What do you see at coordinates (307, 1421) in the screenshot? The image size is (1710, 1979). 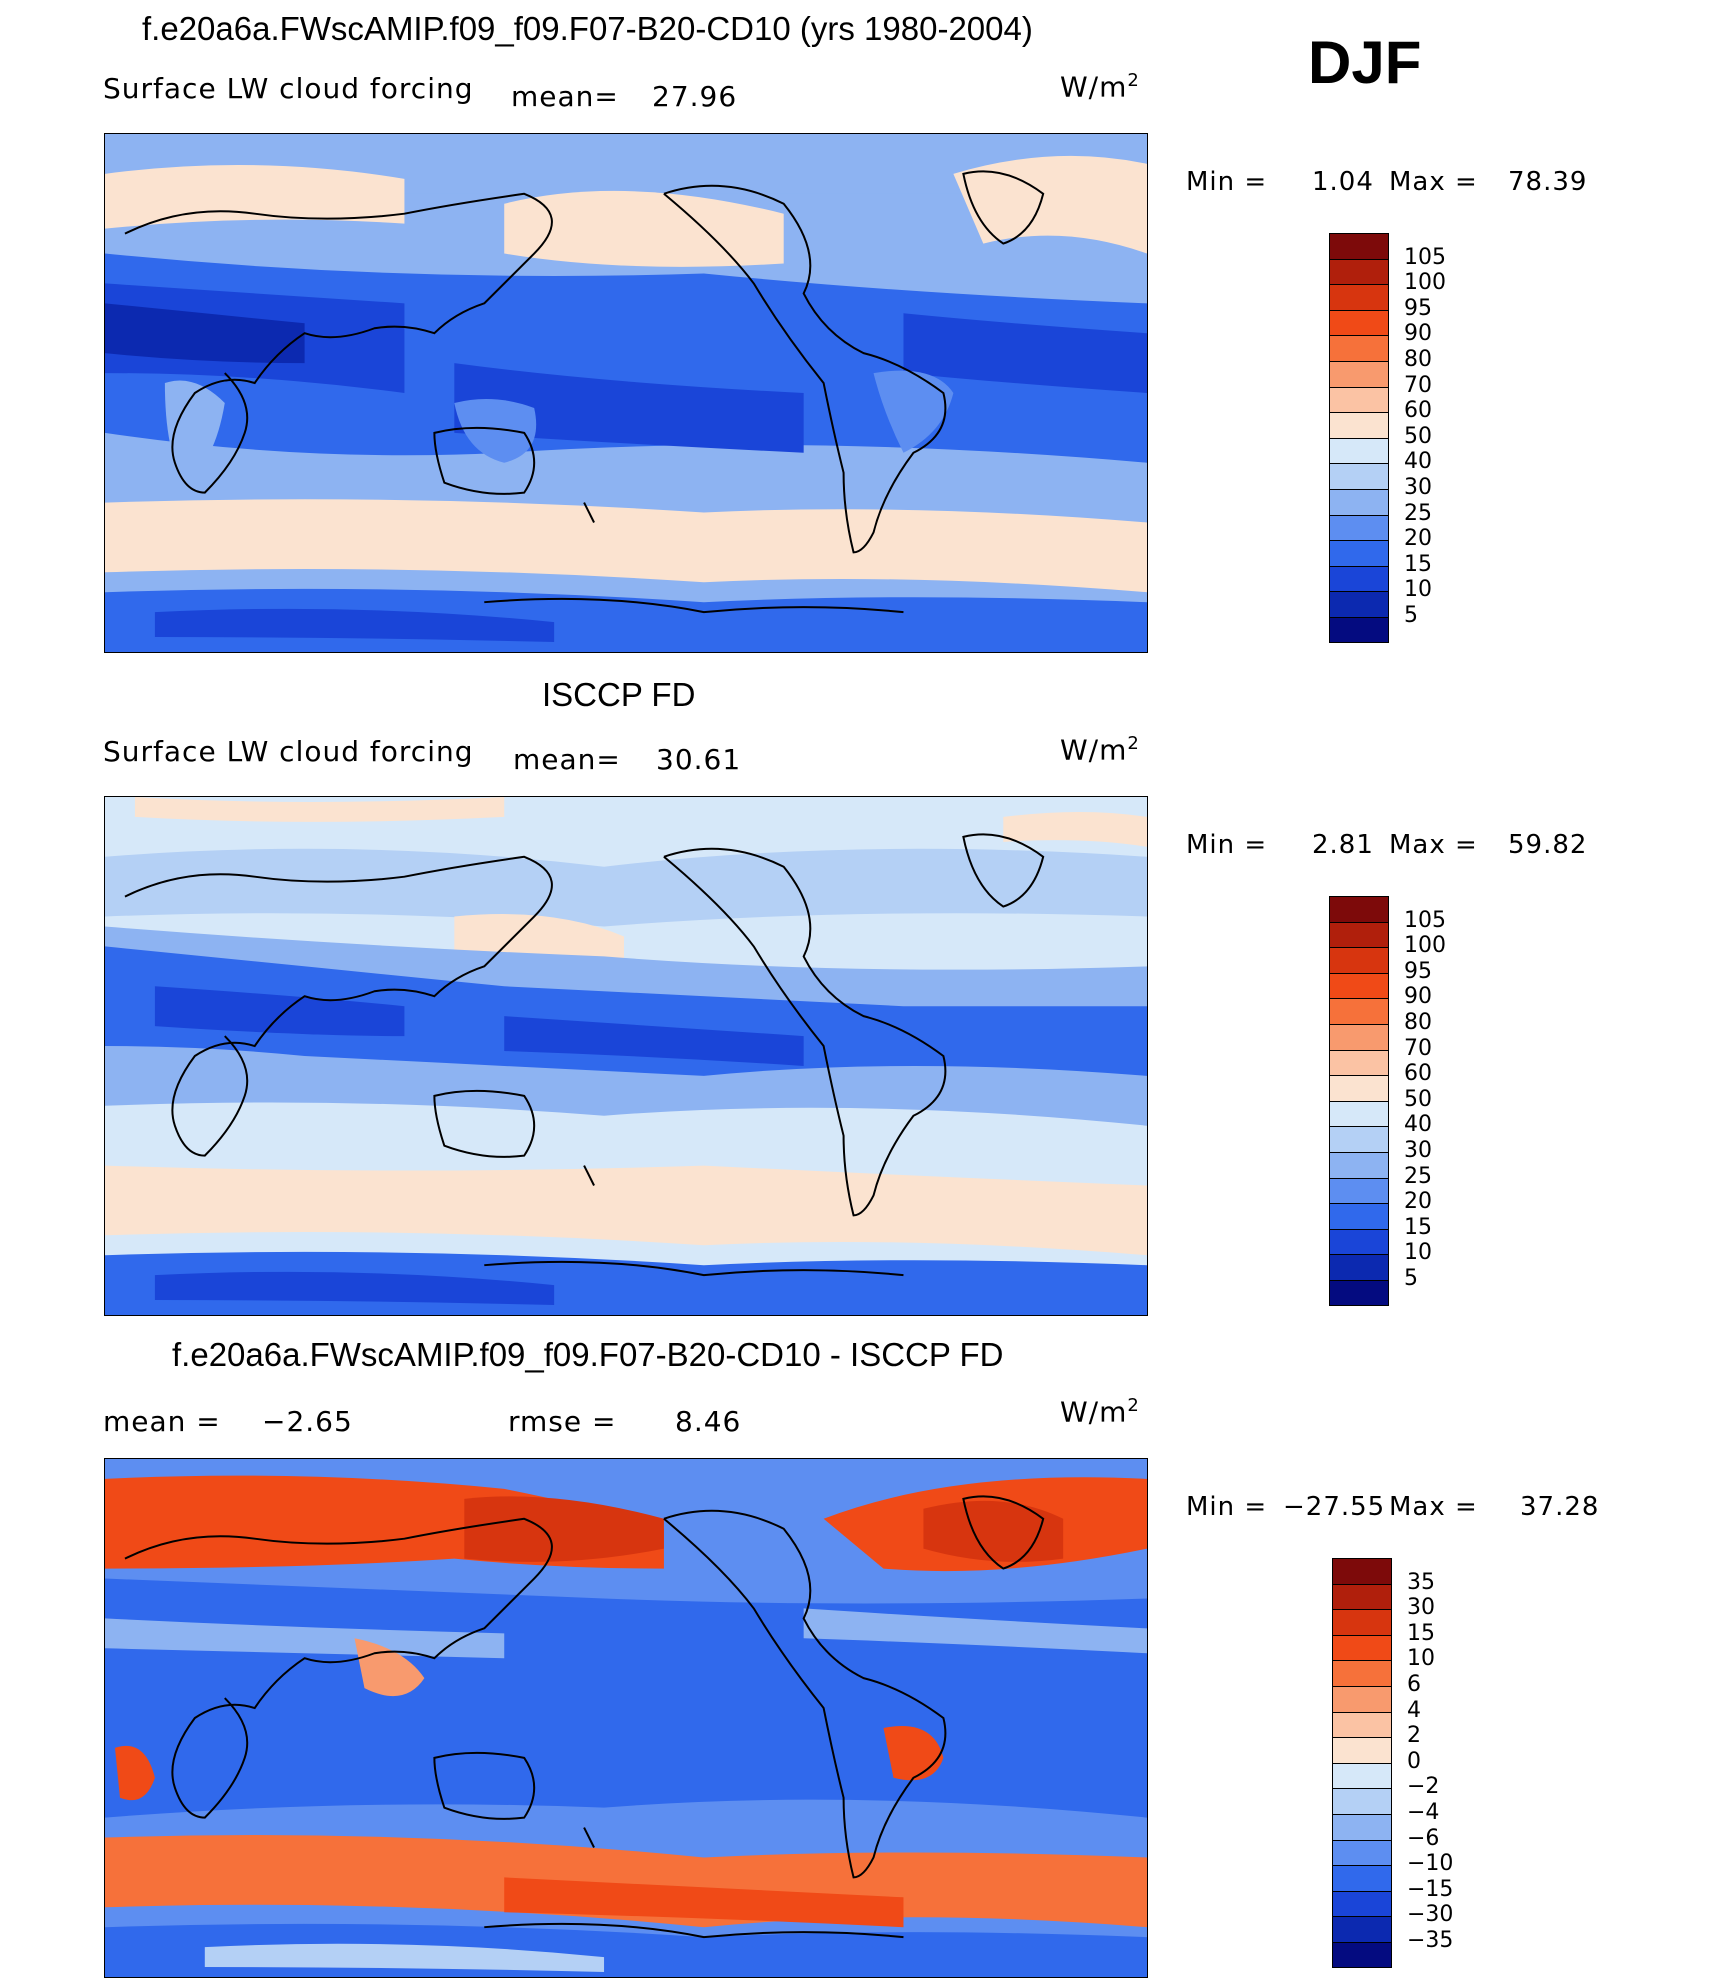 I see `panel-3-mean-value: −2.65` at bounding box center [307, 1421].